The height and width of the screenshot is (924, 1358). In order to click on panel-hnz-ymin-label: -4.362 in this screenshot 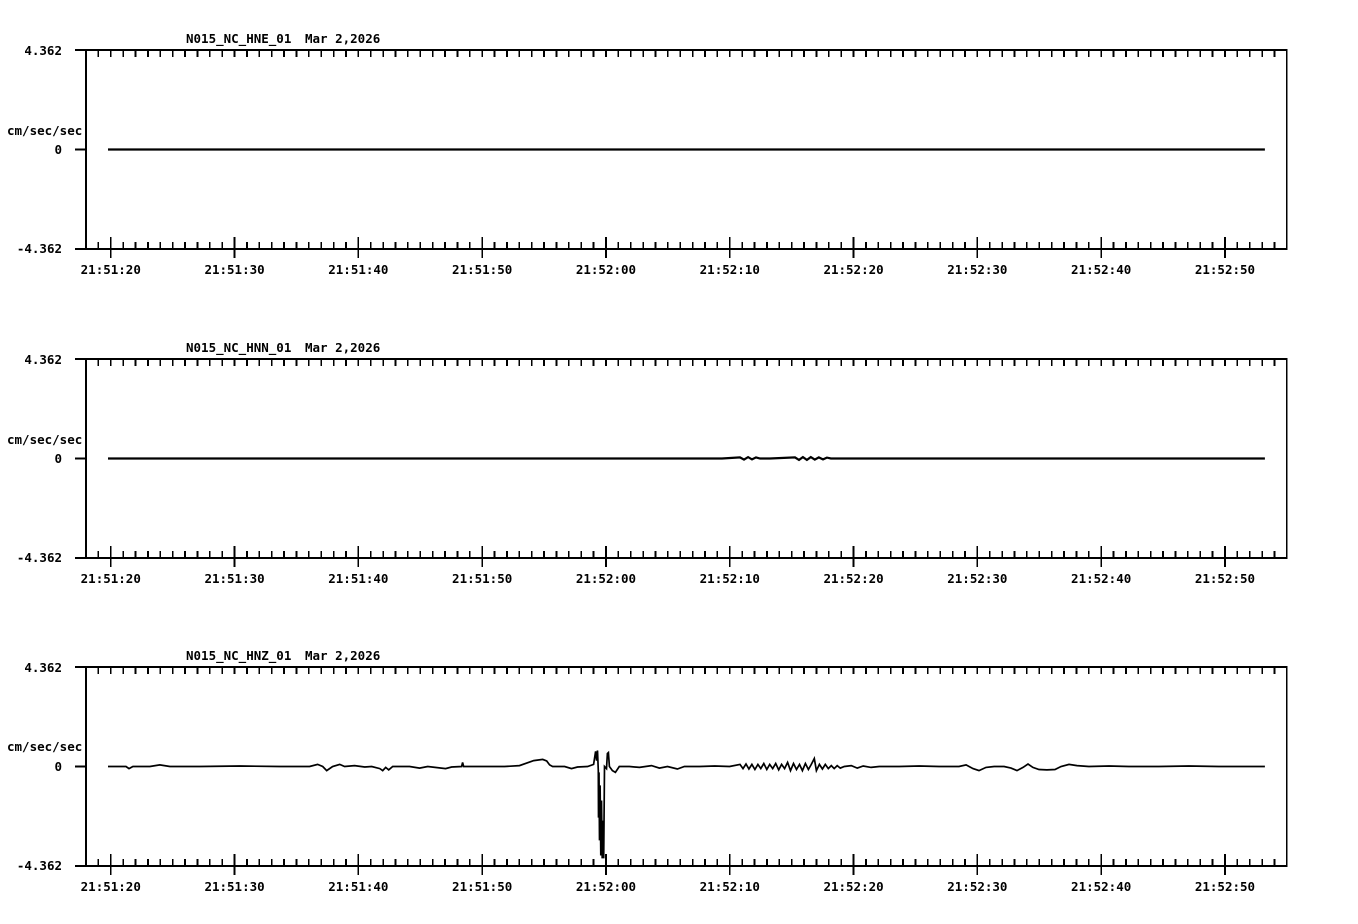, I will do `click(39, 865)`.